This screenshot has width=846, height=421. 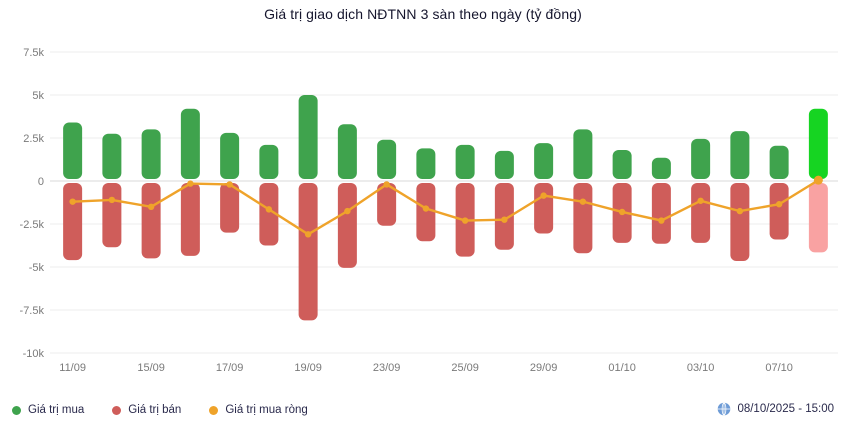 I want to click on chart-legend: Giá trị mua Giá trị bán Giá trị mua ròng, so click(x=160, y=410).